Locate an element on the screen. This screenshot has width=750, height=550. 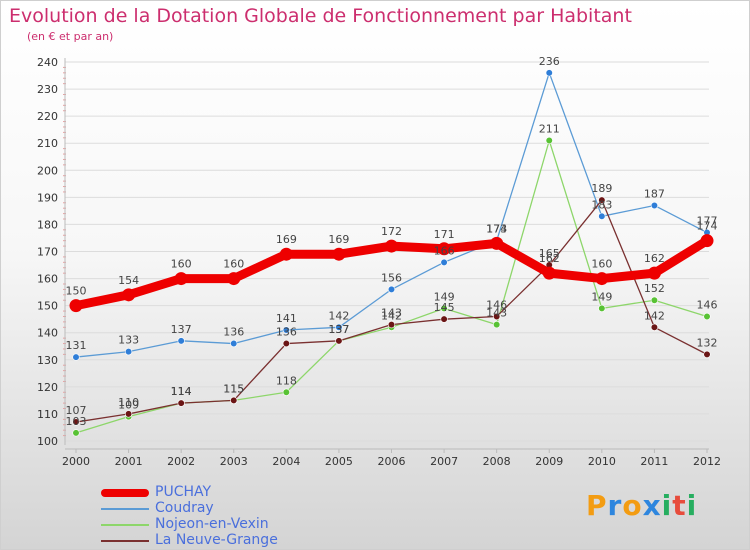
data-label-coudray: 166 is located at coordinates (444, 250).